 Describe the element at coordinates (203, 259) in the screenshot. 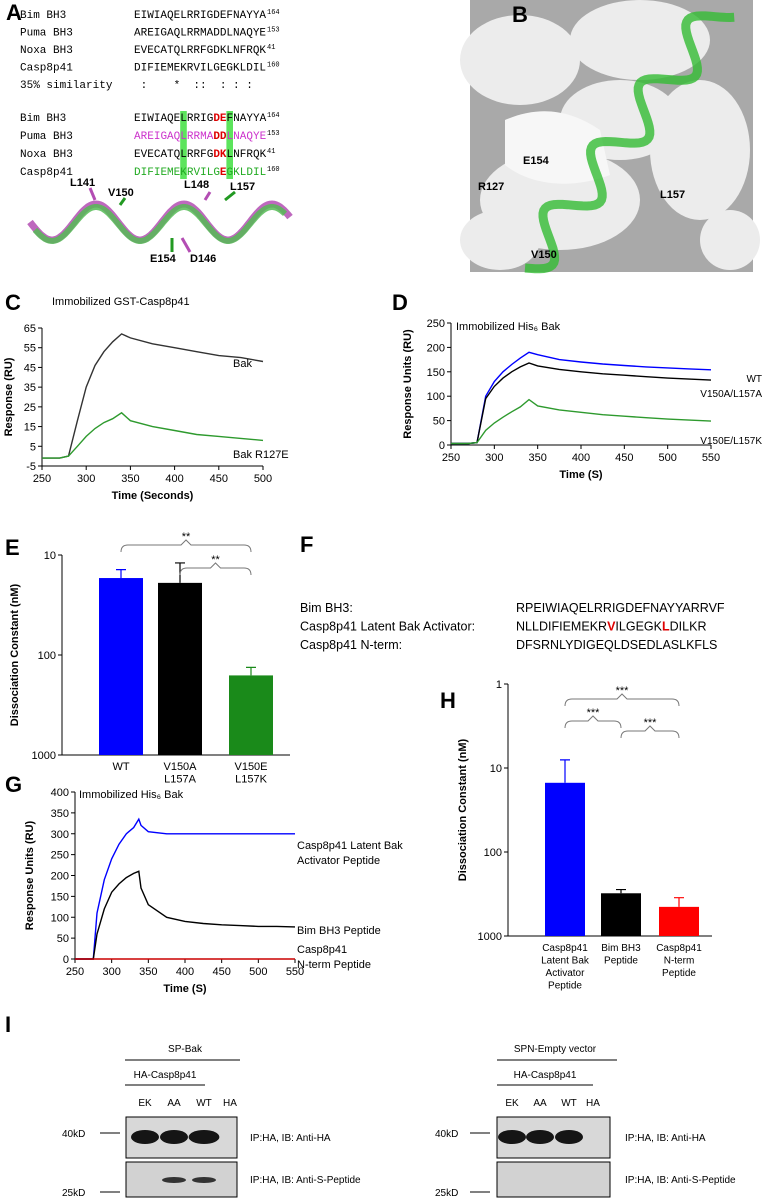

I see `residue-label: D146` at that location.